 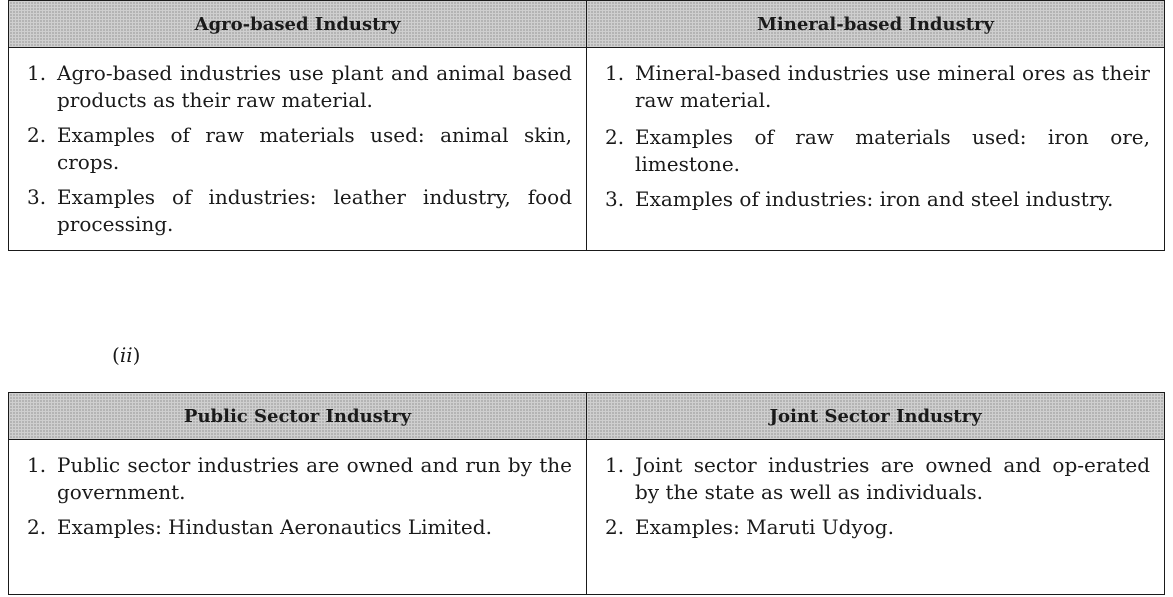 I want to click on part-label-close: ), so click(x=136, y=355).